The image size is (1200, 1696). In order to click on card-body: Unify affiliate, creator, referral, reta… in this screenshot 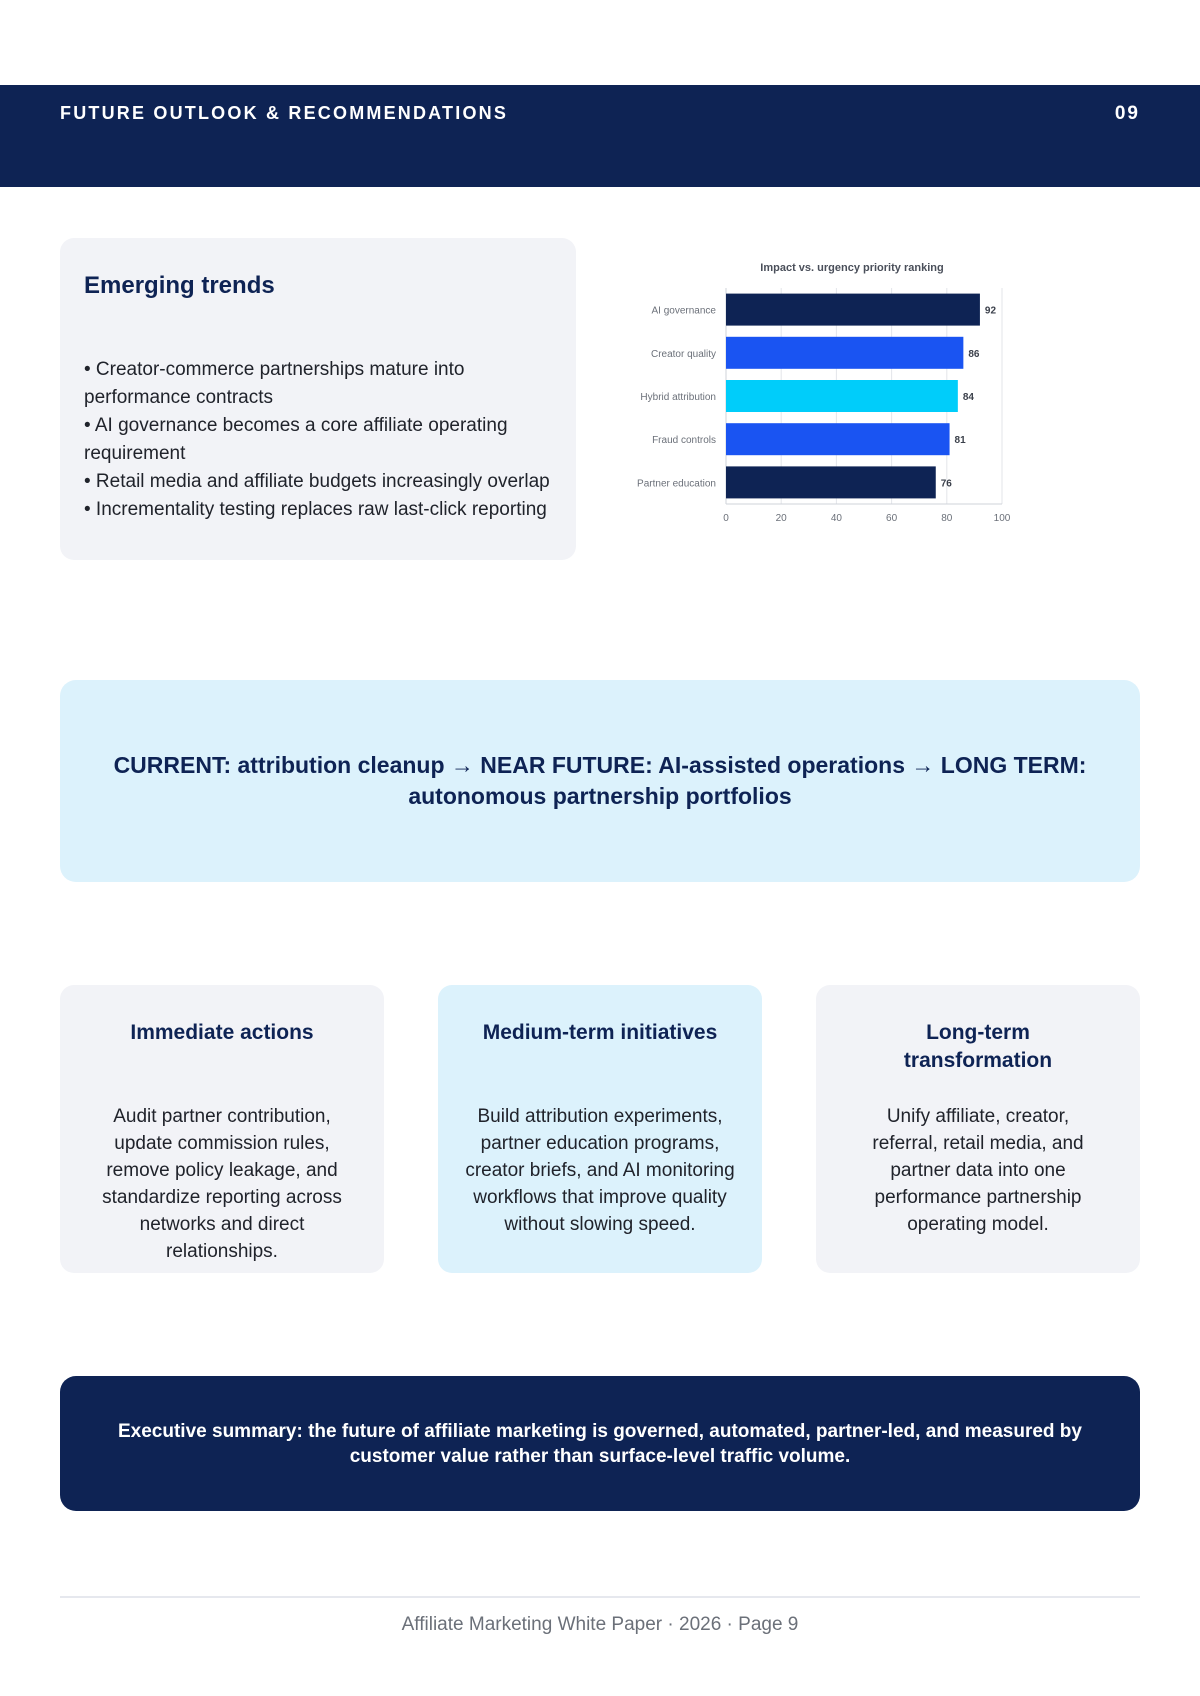, I will do `click(978, 1170)`.